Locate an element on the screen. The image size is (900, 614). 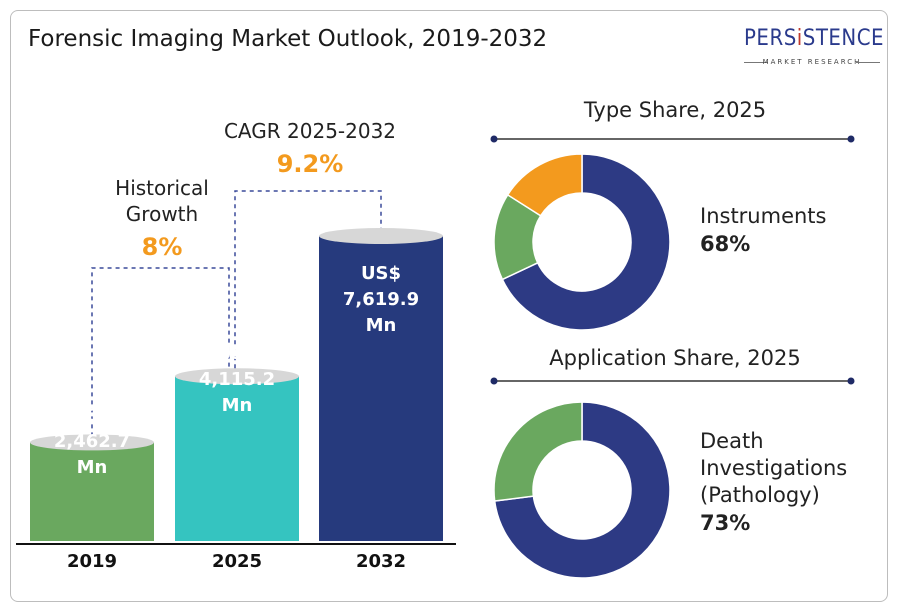
application-share-divider-dot-right is located at coordinates (851, 381).